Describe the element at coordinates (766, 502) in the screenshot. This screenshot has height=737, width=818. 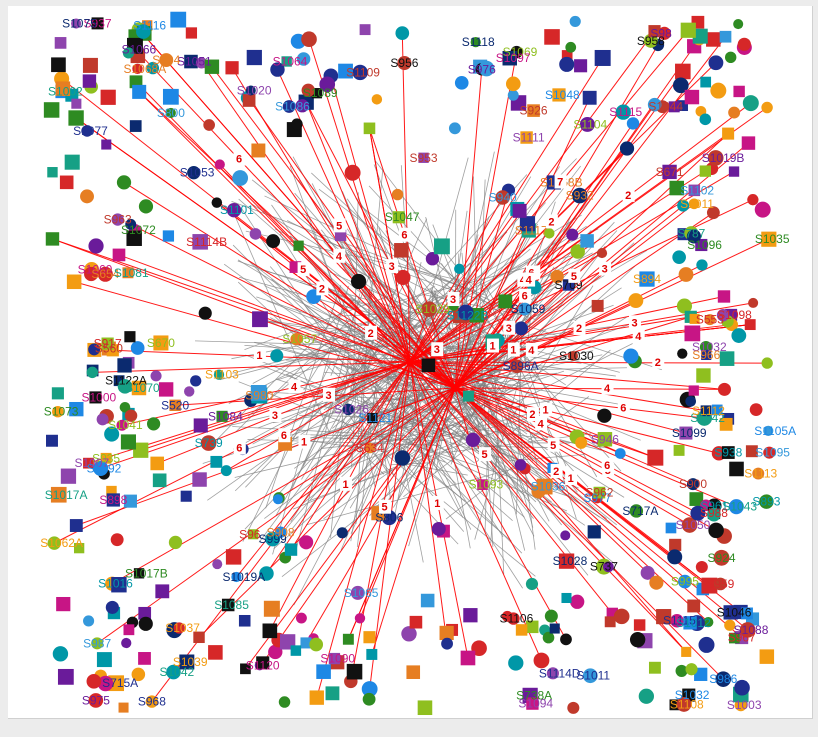
I see `node-label: S893` at that location.